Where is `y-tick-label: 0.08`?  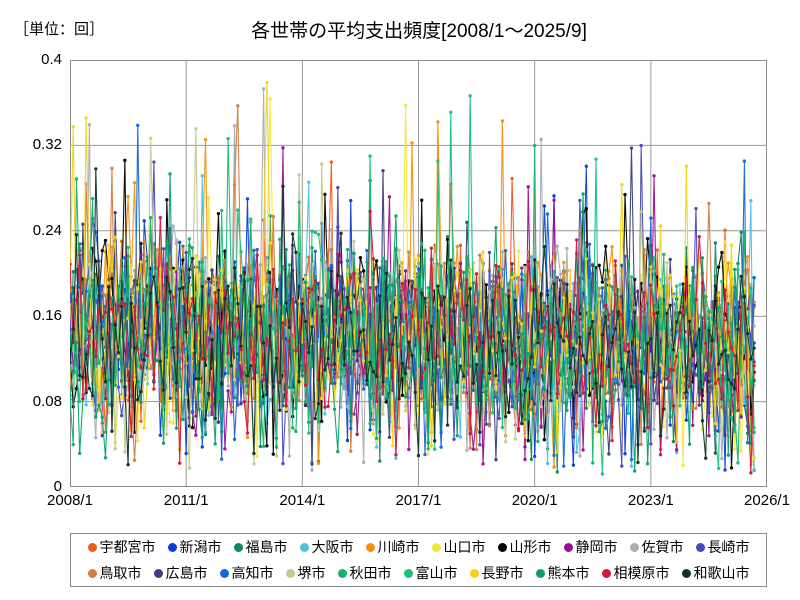
y-tick-label: 0.08 is located at coordinates (47, 401).